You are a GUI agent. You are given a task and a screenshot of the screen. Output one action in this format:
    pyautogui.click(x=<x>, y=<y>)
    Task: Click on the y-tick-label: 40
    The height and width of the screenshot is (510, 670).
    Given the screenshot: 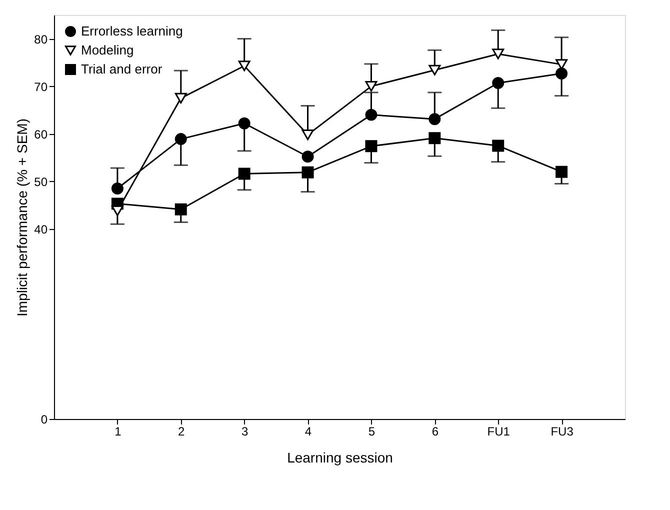 What is the action you would take?
    pyautogui.click(x=41, y=229)
    